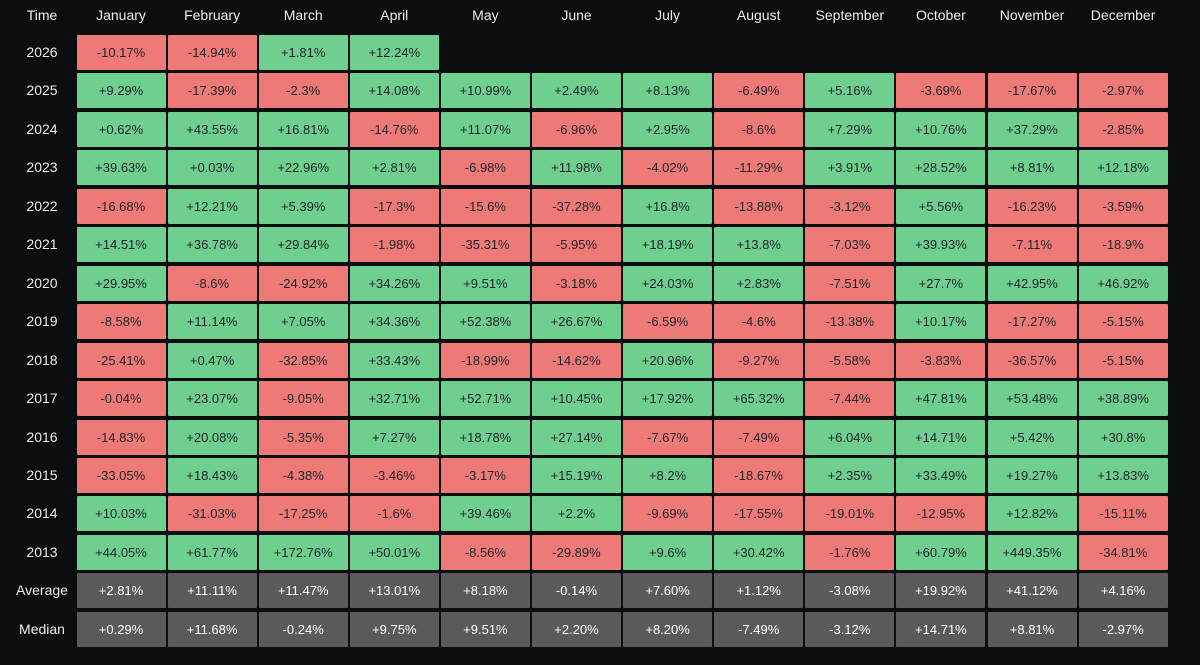 This screenshot has height=665, width=1200. What do you see at coordinates (121, 283) in the screenshot?
I see `heatmap-cell-2020-january: +29.95%` at bounding box center [121, 283].